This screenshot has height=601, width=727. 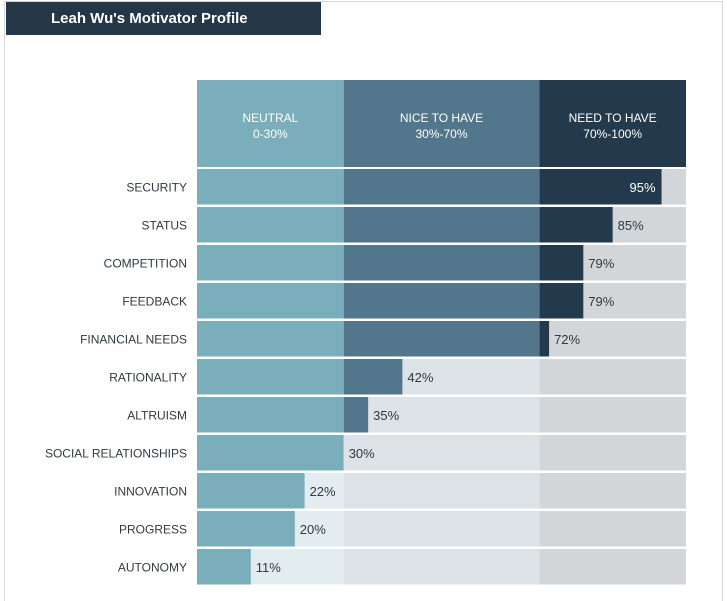 What do you see at coordinates (567, 339) in the screenshot?
I see `value-label: 72%` at bounding box center [567, 339].